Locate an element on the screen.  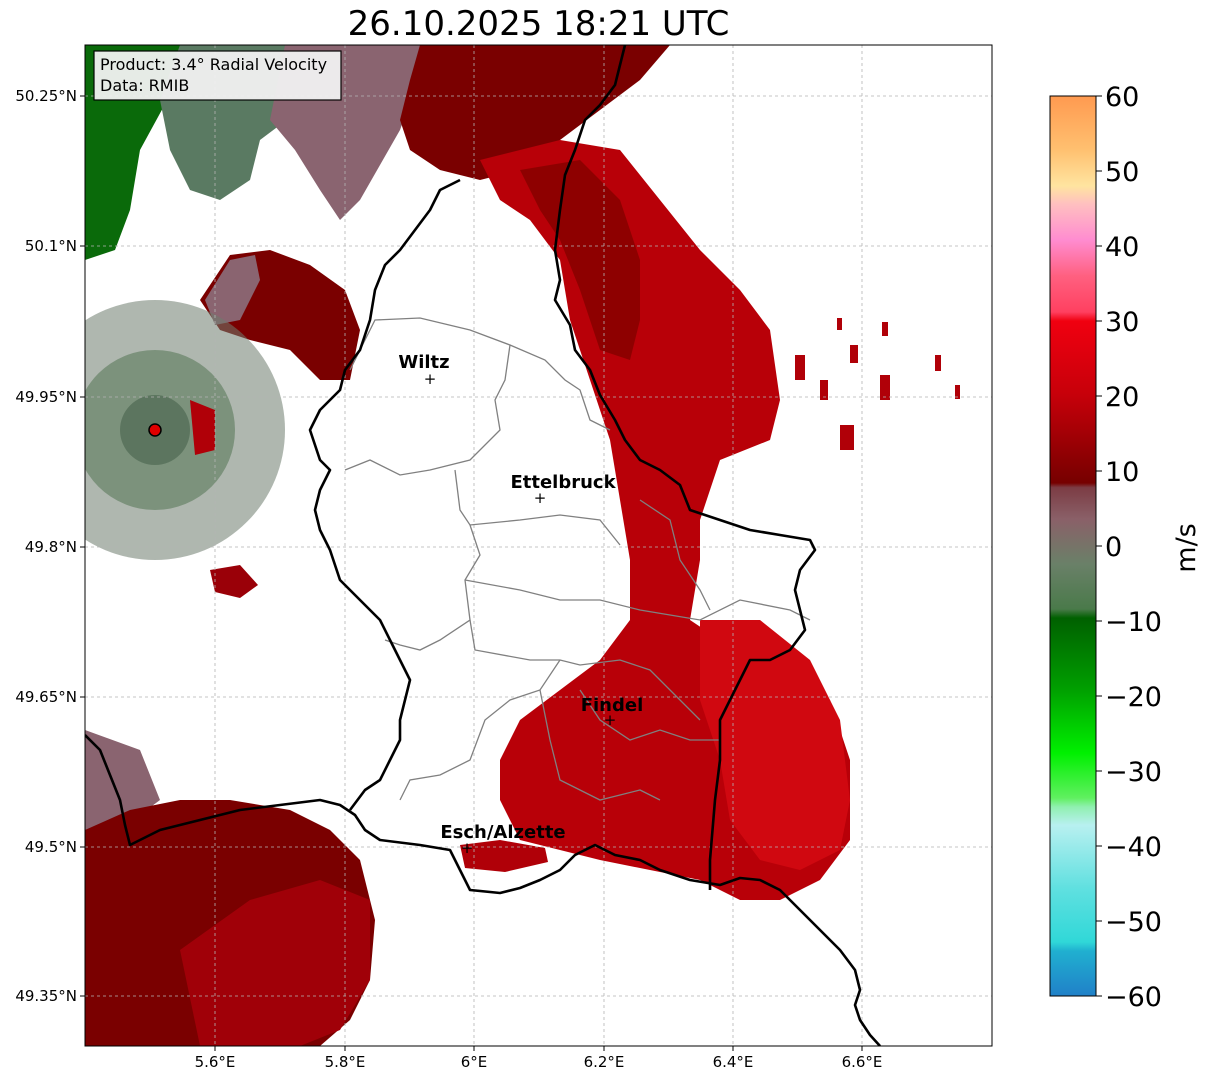
colorbar-tick: 10 is located at coordinates (1122, 472).